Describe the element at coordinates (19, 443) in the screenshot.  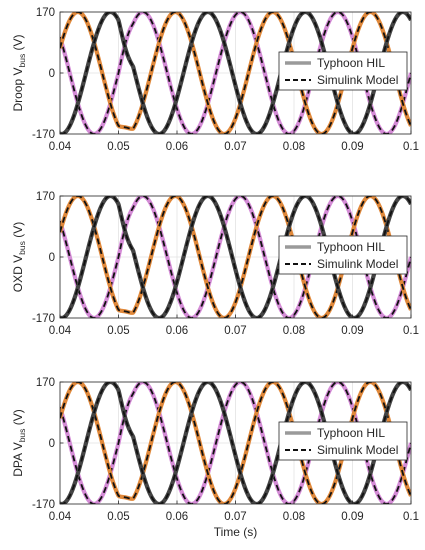
I see `y-axis-label: DPA Vbus (V)` at that location.